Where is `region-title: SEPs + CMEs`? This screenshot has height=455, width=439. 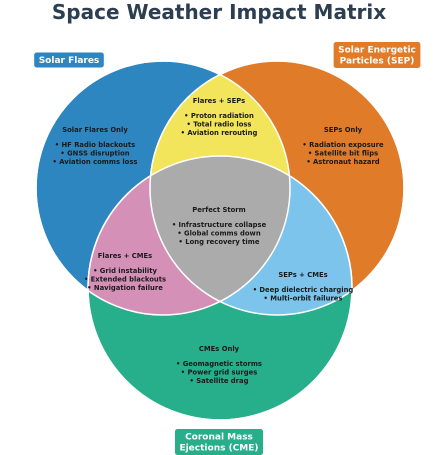 region-title: SEPs + CMEs is located at coordinates (302, 275).